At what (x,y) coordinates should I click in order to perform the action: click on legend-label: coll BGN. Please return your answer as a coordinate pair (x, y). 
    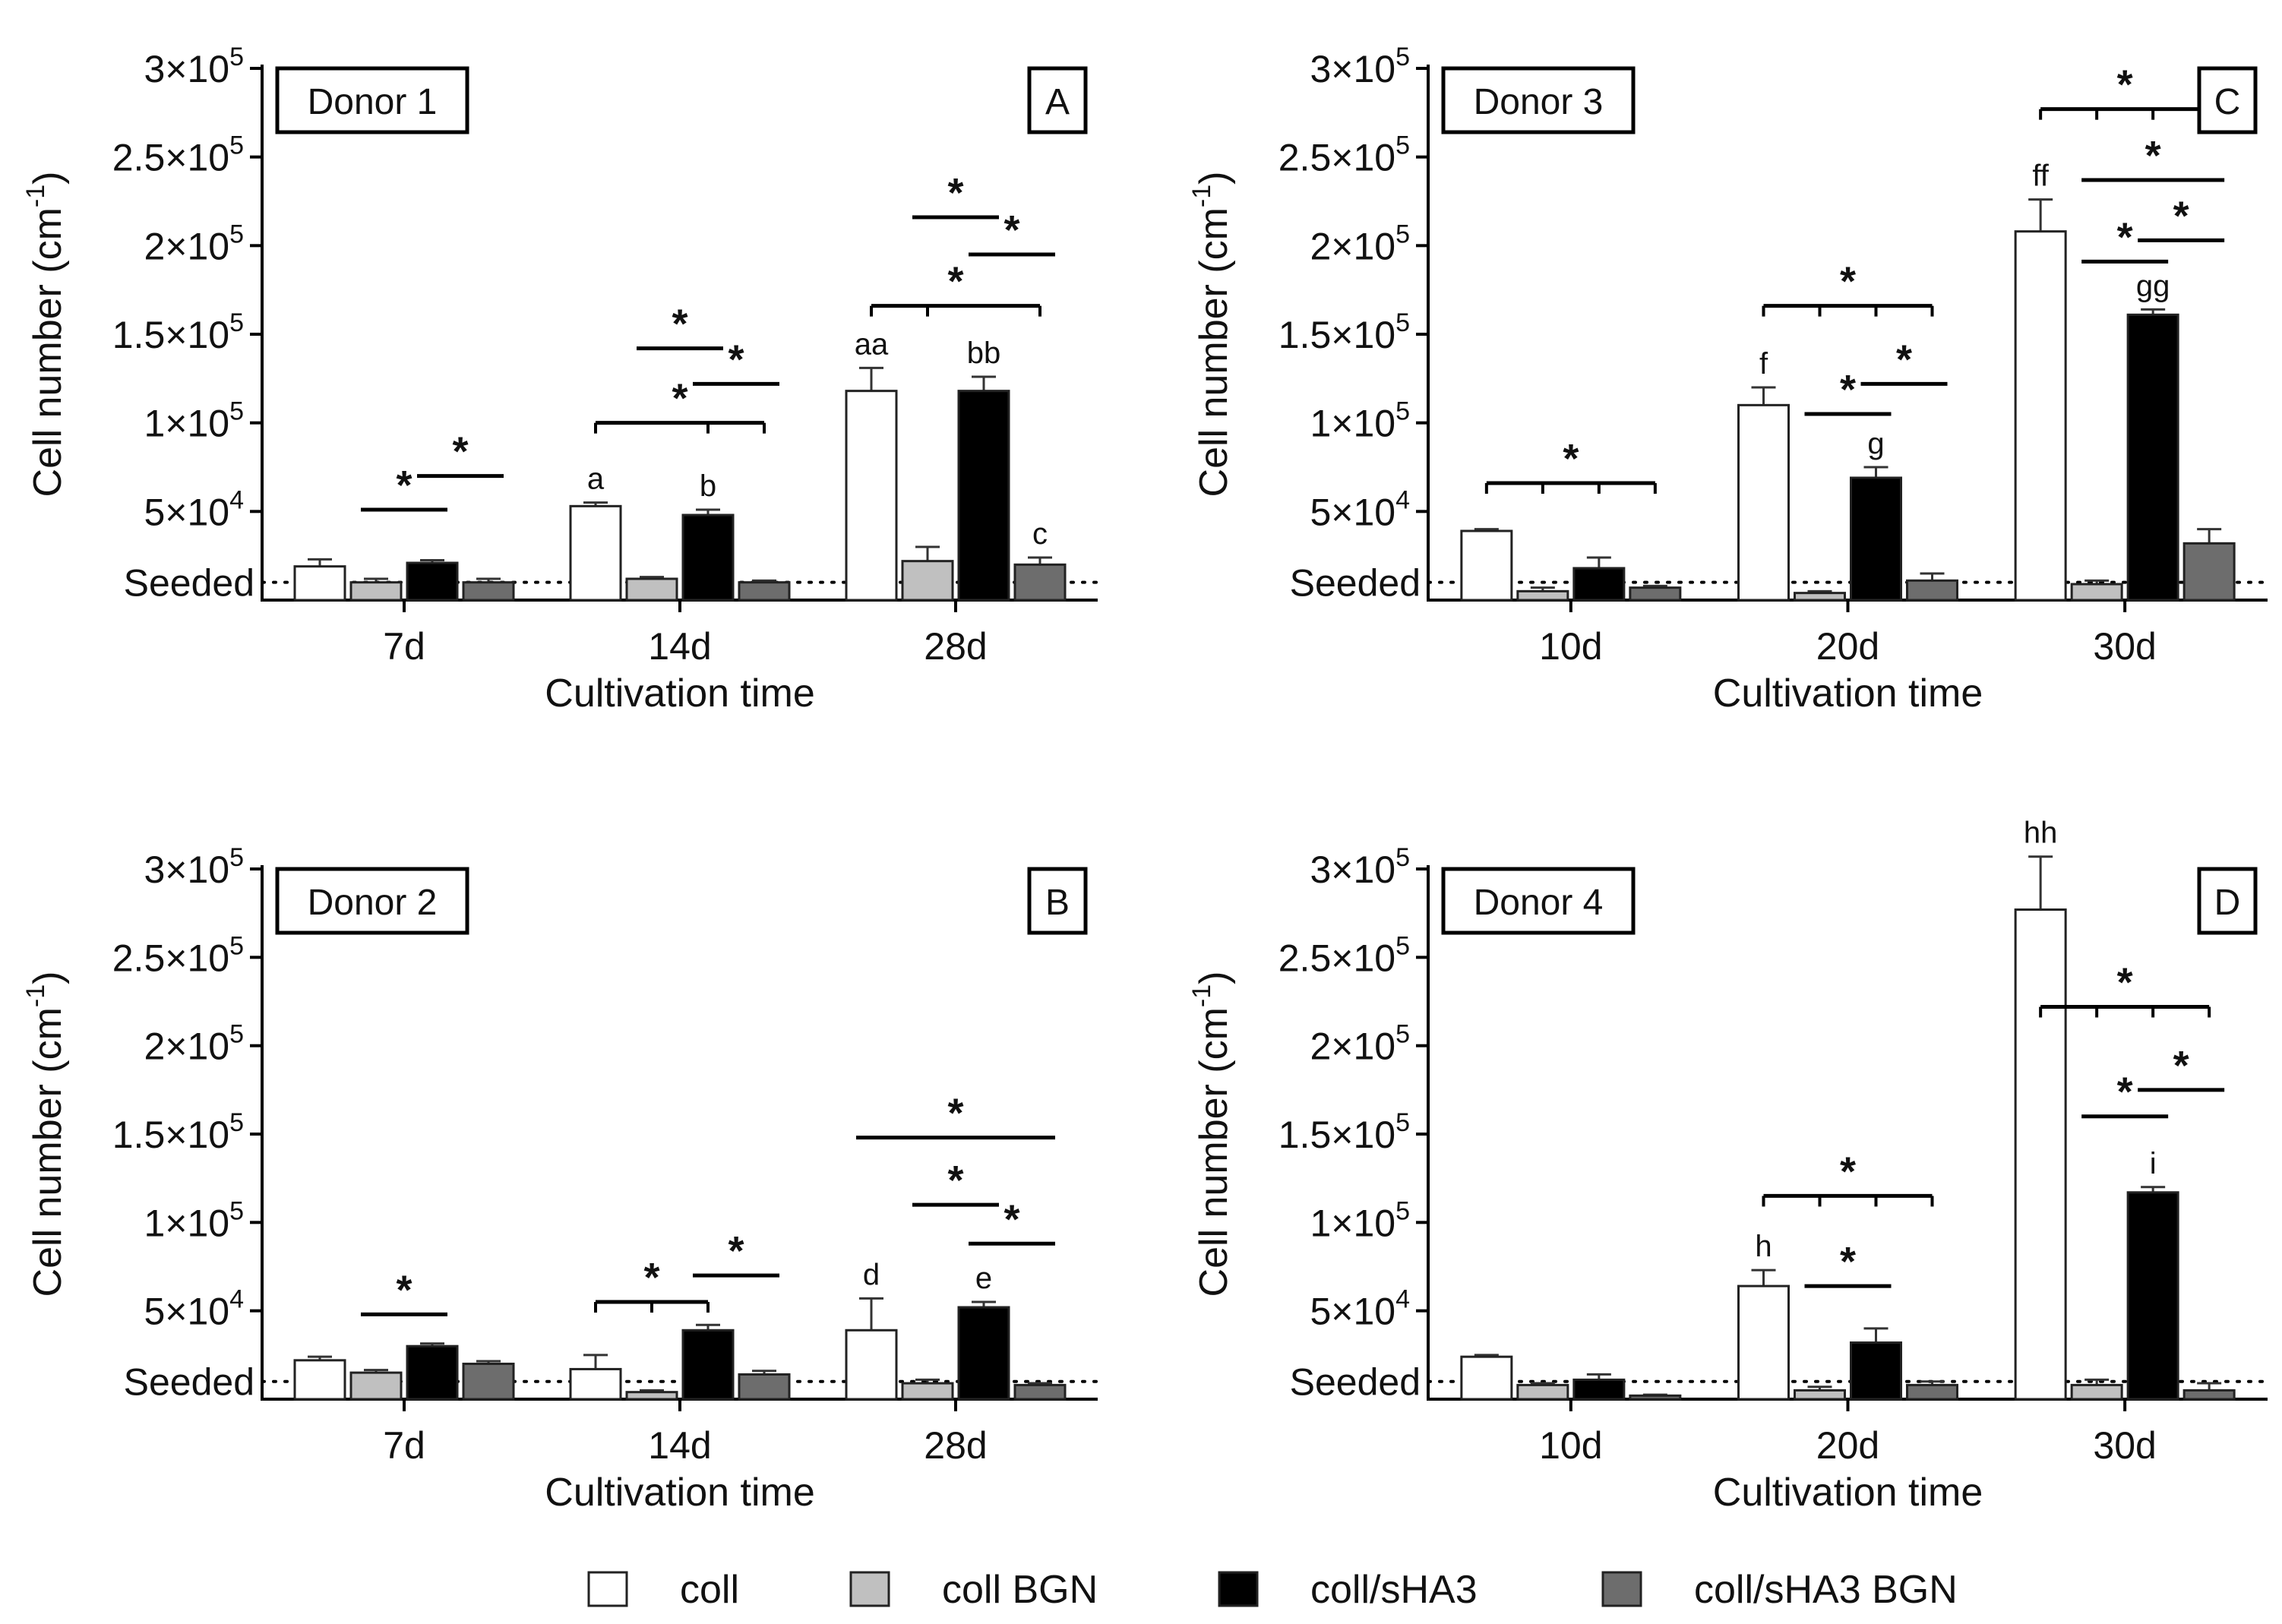
    Looking at the image, I should click on (1020, 1590).